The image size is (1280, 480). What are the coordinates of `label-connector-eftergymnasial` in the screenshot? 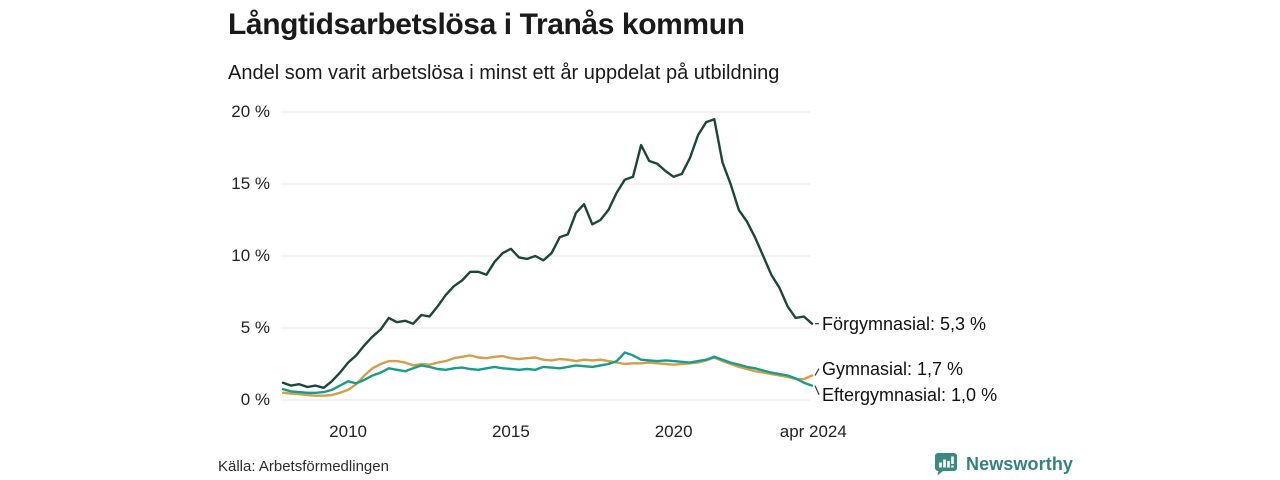 It's located at (817, 390).